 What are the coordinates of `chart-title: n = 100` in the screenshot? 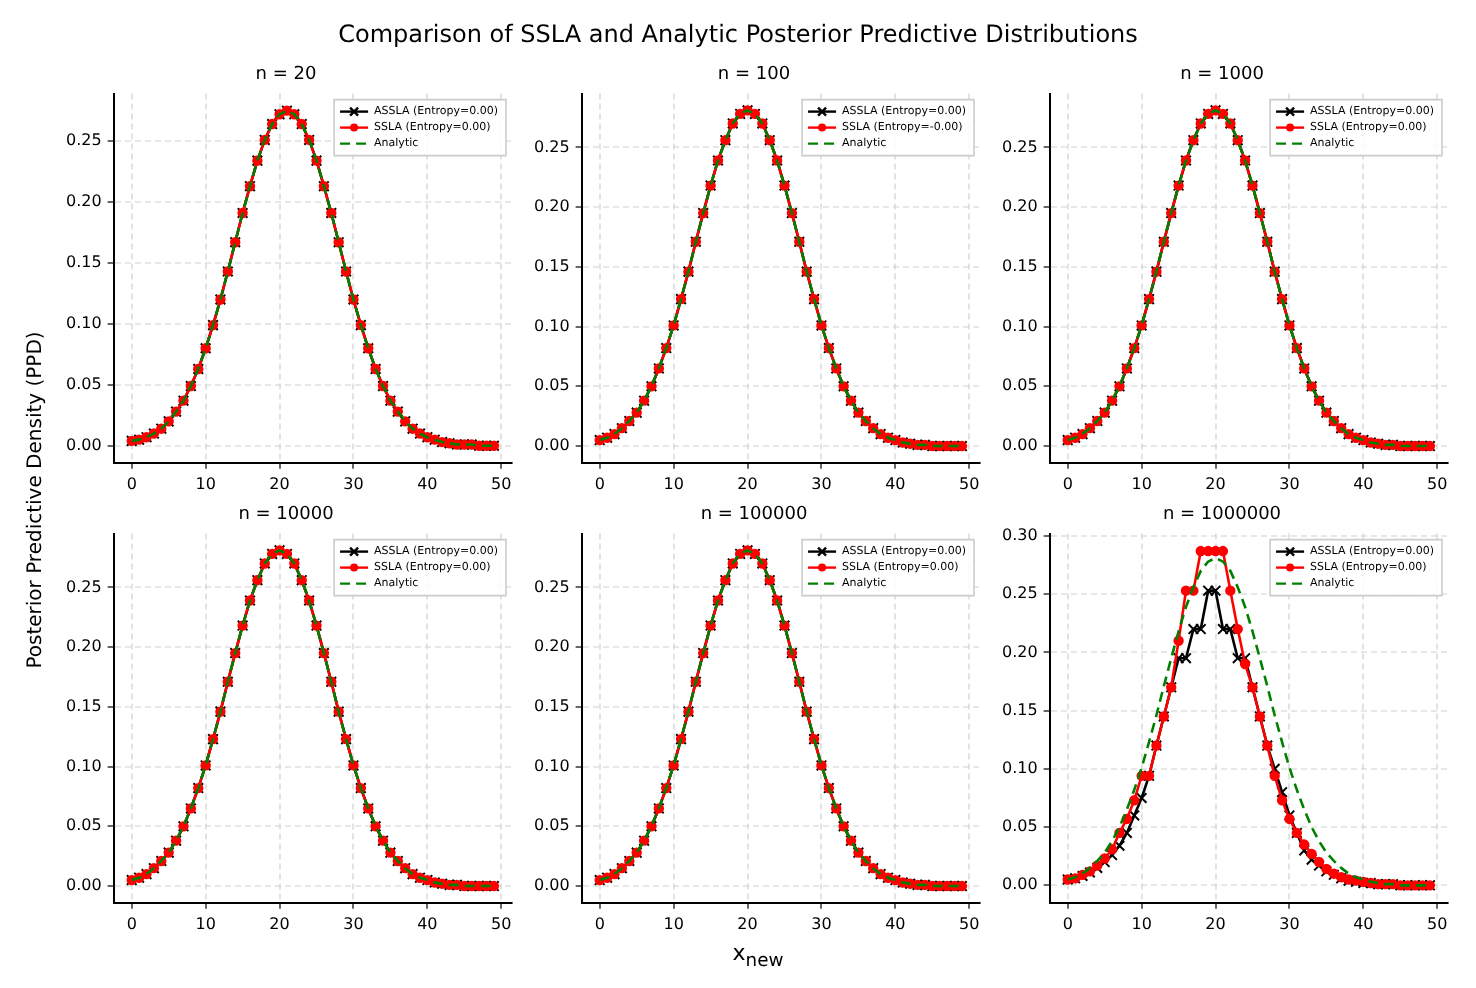 It's located at (754, 75).